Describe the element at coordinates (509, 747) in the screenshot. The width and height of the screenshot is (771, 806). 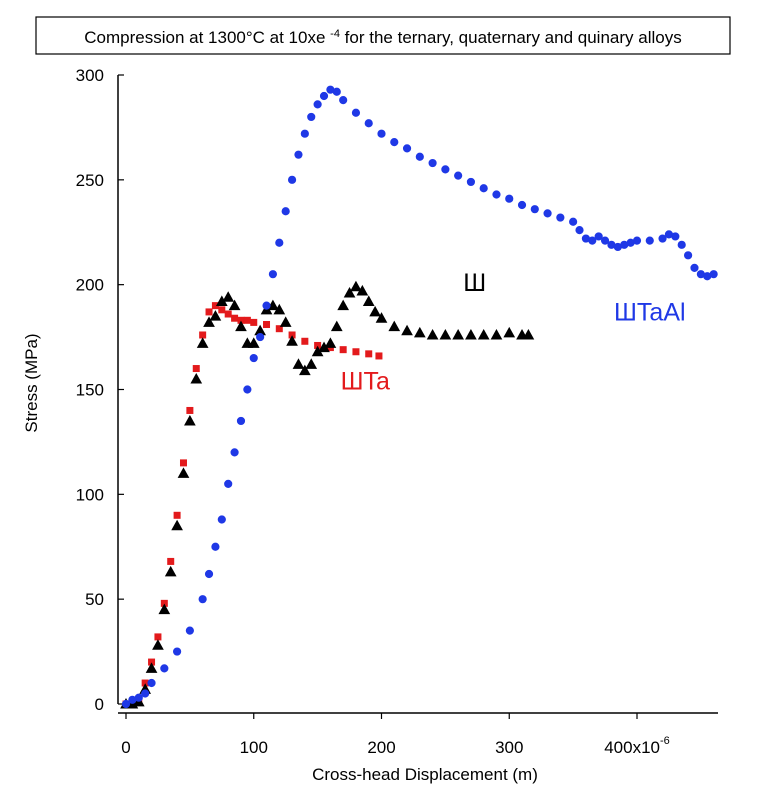
I see `x-tick-label: 300` at that location.